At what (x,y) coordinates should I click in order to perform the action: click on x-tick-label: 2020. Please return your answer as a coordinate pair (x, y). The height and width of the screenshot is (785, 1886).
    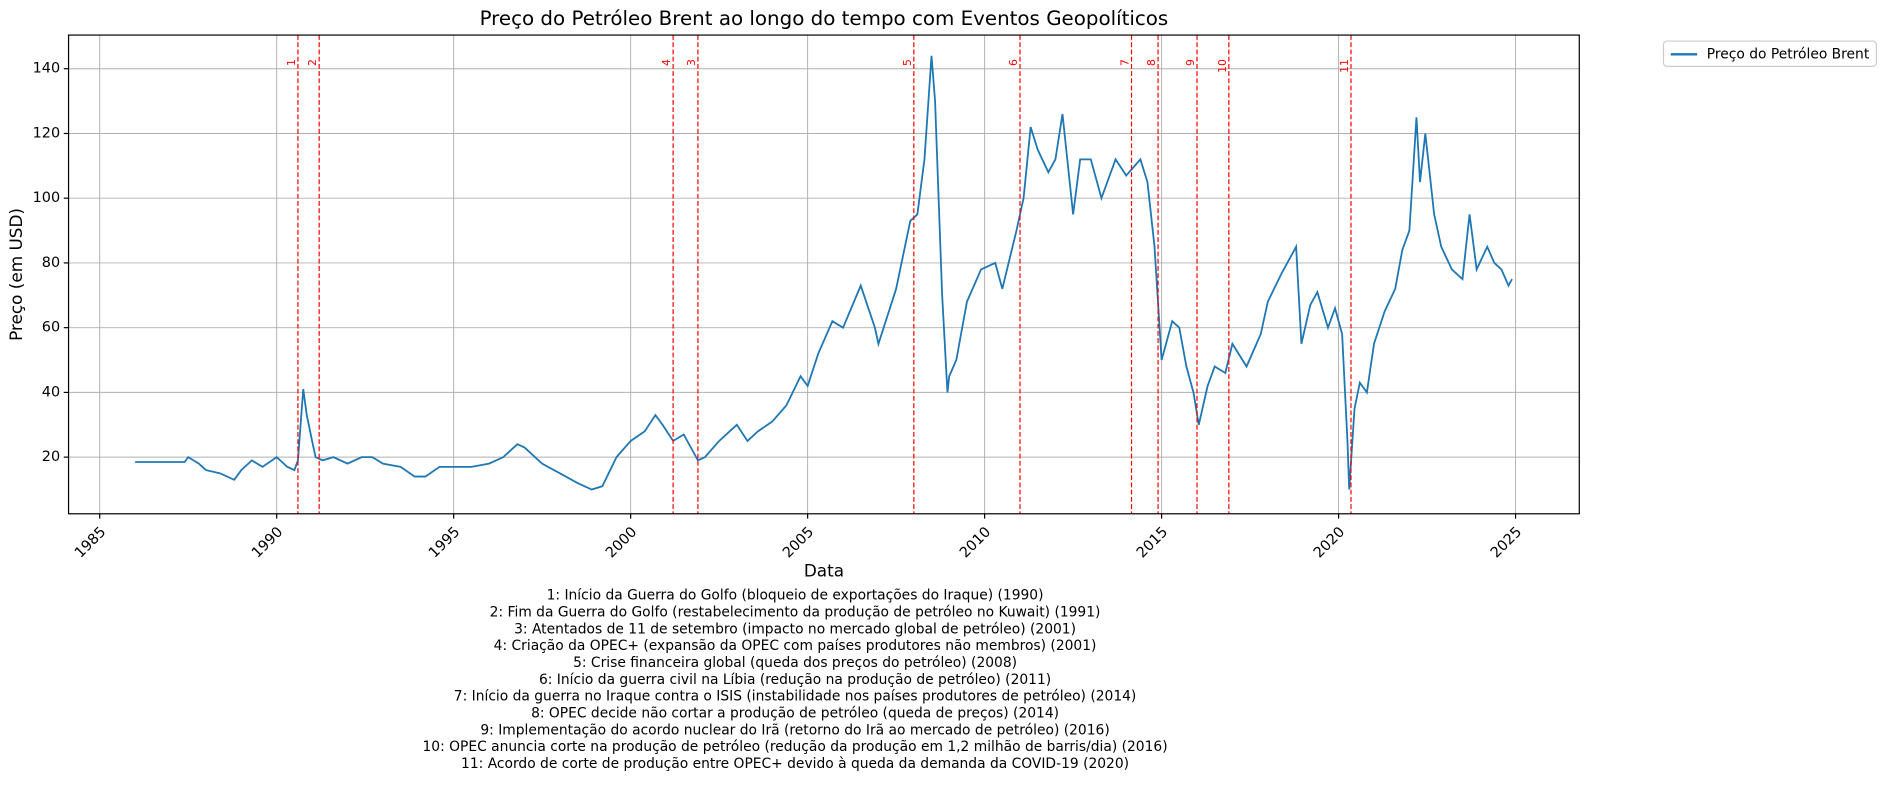
    Looking at the image, I should click on (1329, 542).